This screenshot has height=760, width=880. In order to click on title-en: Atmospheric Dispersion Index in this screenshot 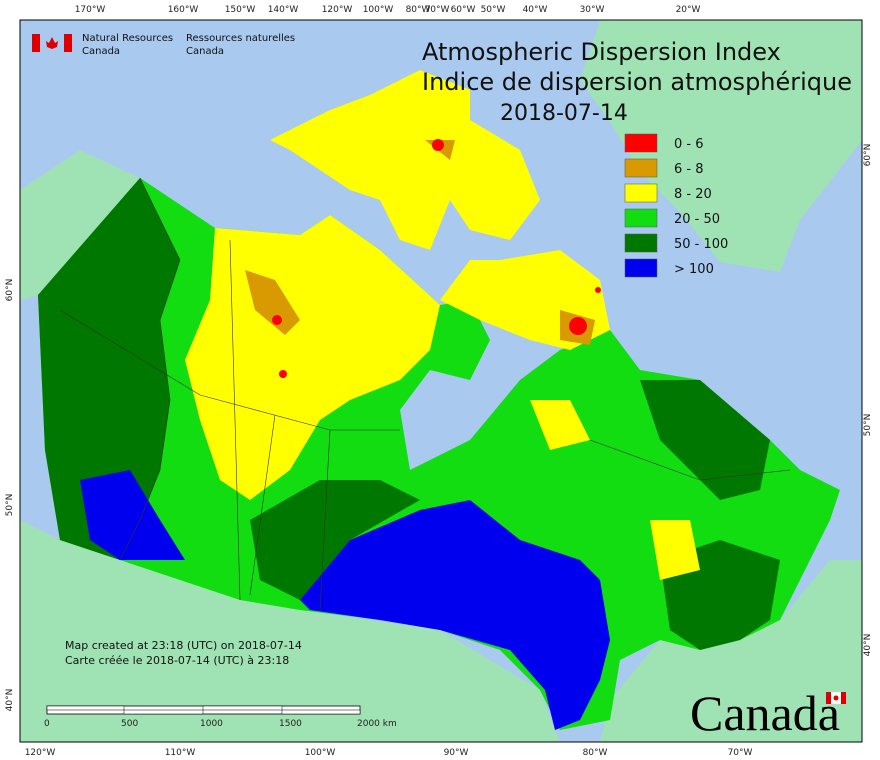, I will do `click(601, 52)`.